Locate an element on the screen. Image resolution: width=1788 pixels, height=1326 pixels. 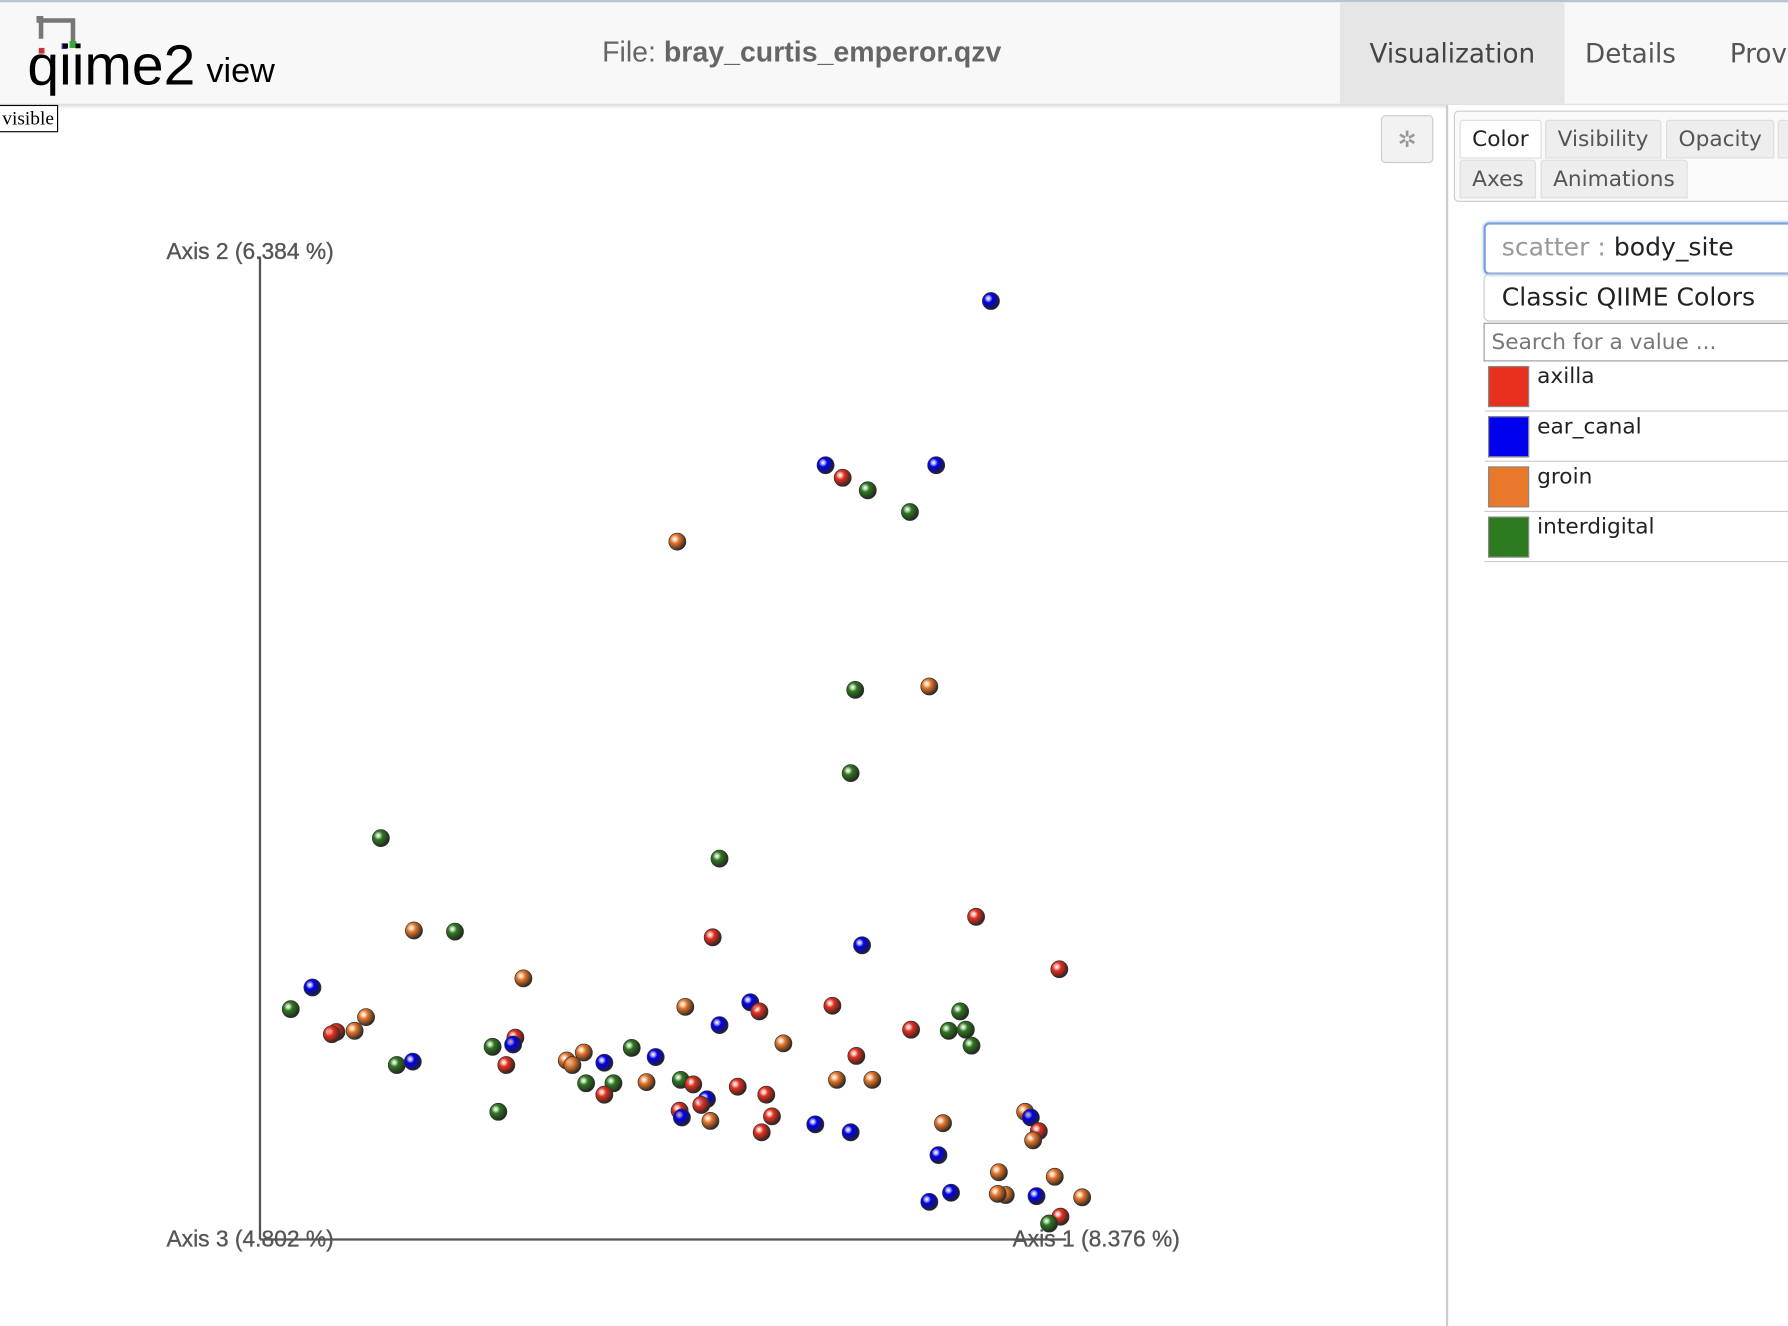
selector: scatter : body_site is located at coordinates (1635, 248).